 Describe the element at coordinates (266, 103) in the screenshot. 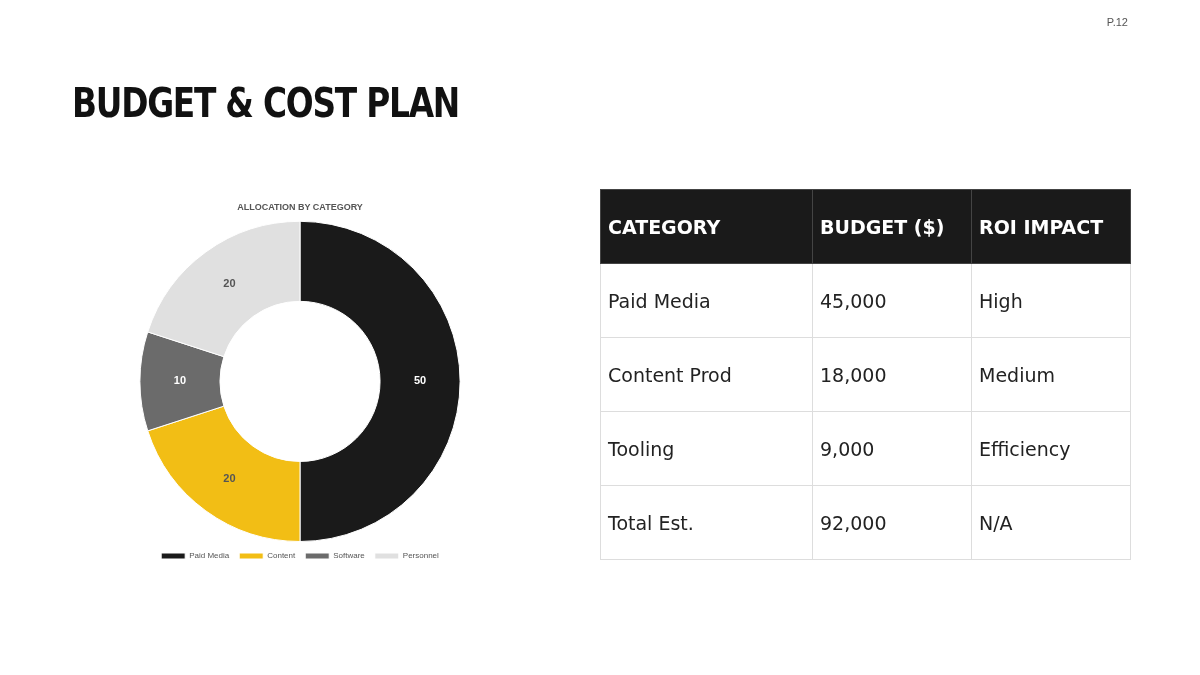

I see `text: BUDGET & COST PLAN` at that location.